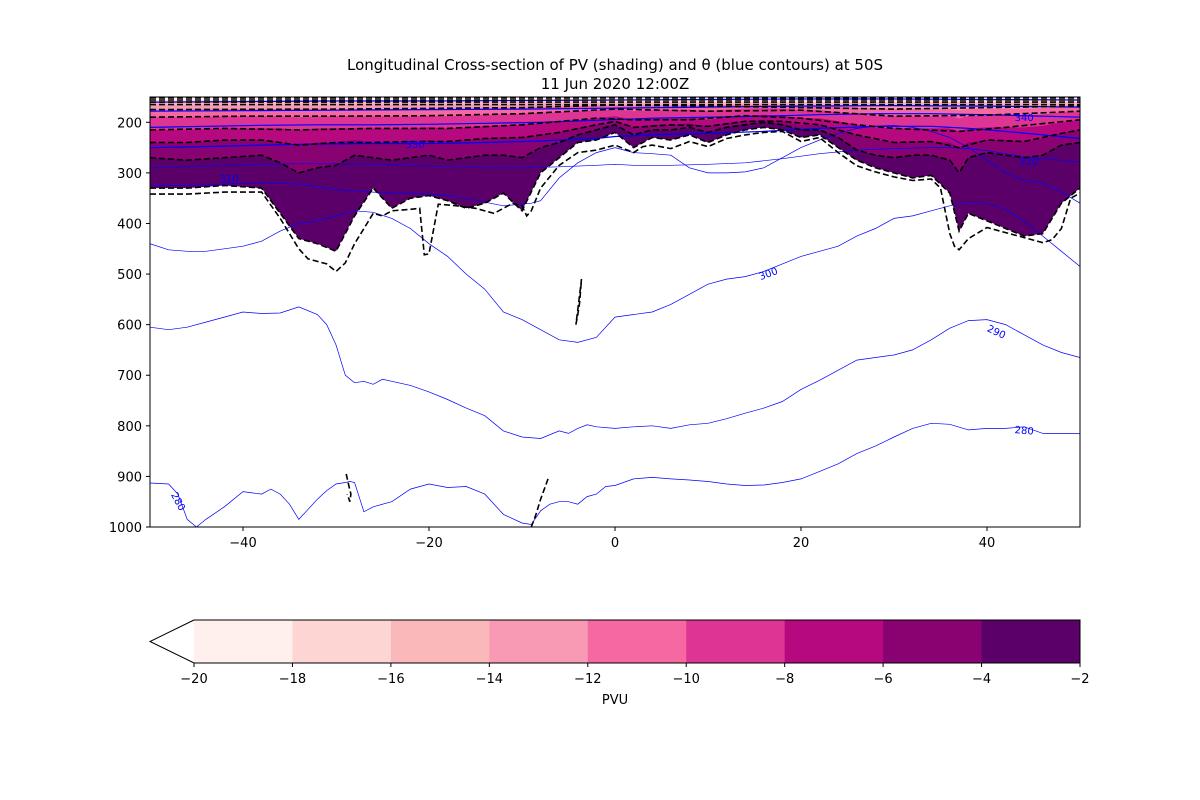 The height and width of the screenshot is (800, 1200). Describe the element at coordinates (615, 700) in the screenshot. I see `colorbar-label: PVU` at that location.